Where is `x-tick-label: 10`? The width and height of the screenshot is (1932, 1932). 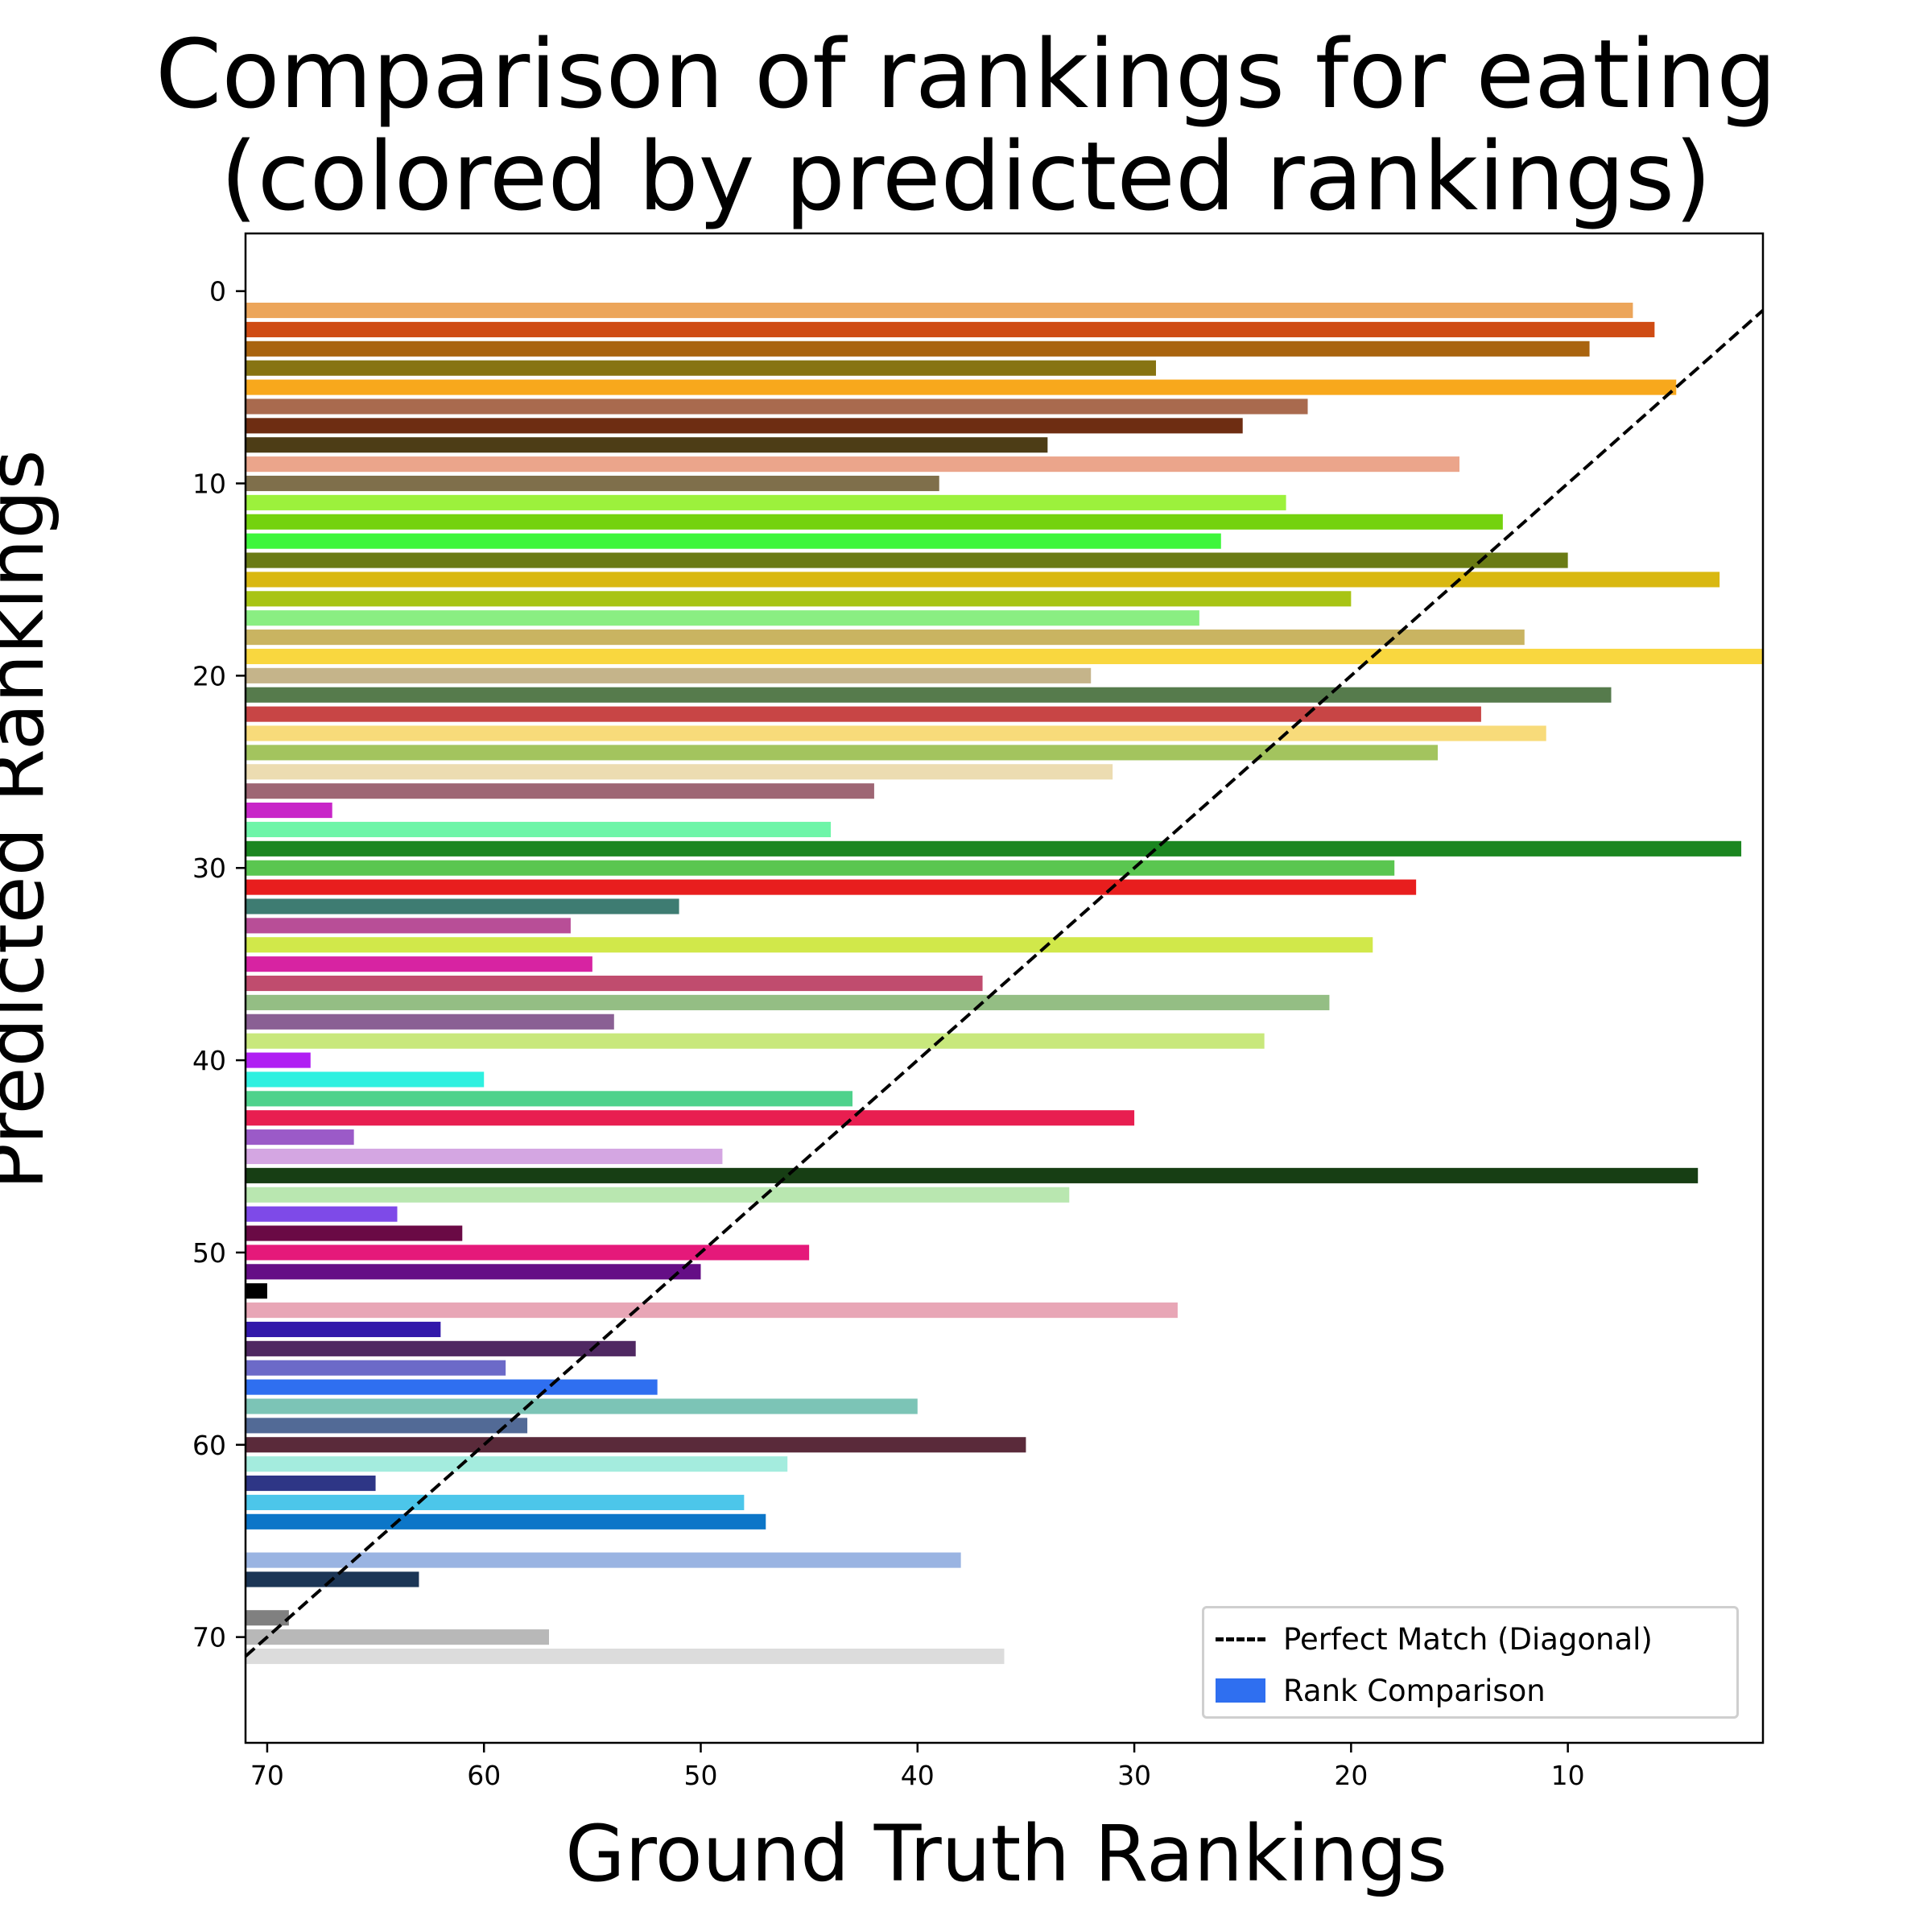 x-tick-label: 10 is located at coordinates (1568, 1775).